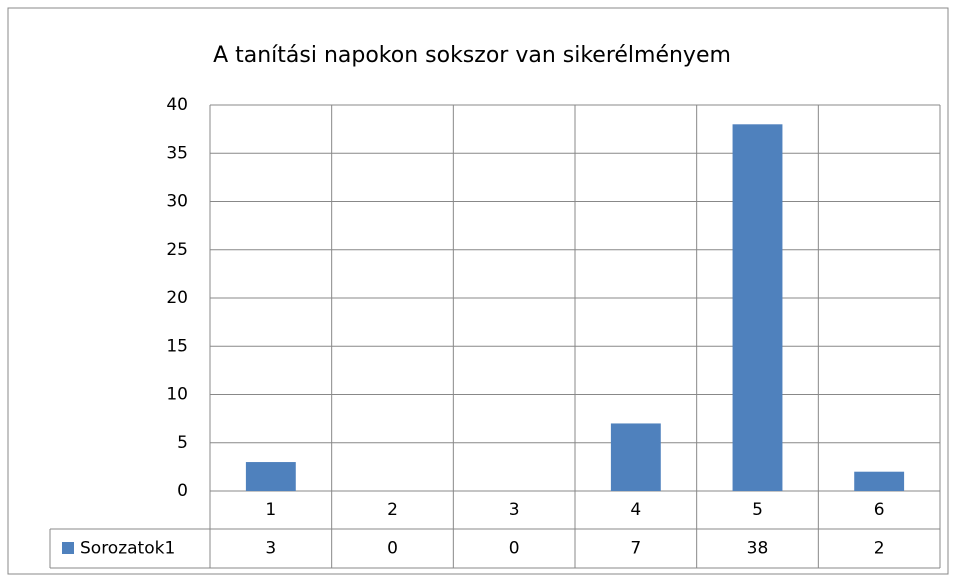 Image resolution: width=955 pixels, height=581 pixels. What do you see at coordinates (177, 346) in the screenshot?
I see `y-tick-label: 15` at bounding box center [177, 346].